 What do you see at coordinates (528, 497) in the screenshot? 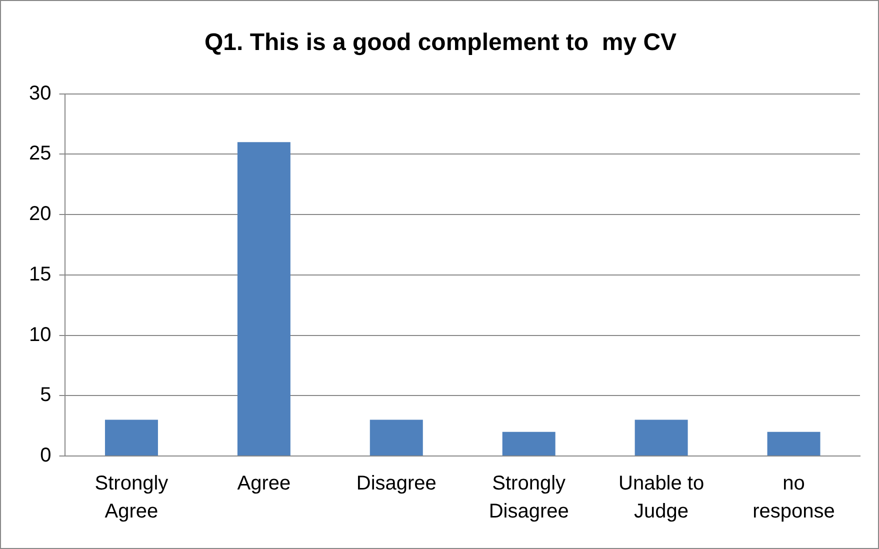
I see `x-tick-label: Strongly Disagree` at bounding box center [528, 497].